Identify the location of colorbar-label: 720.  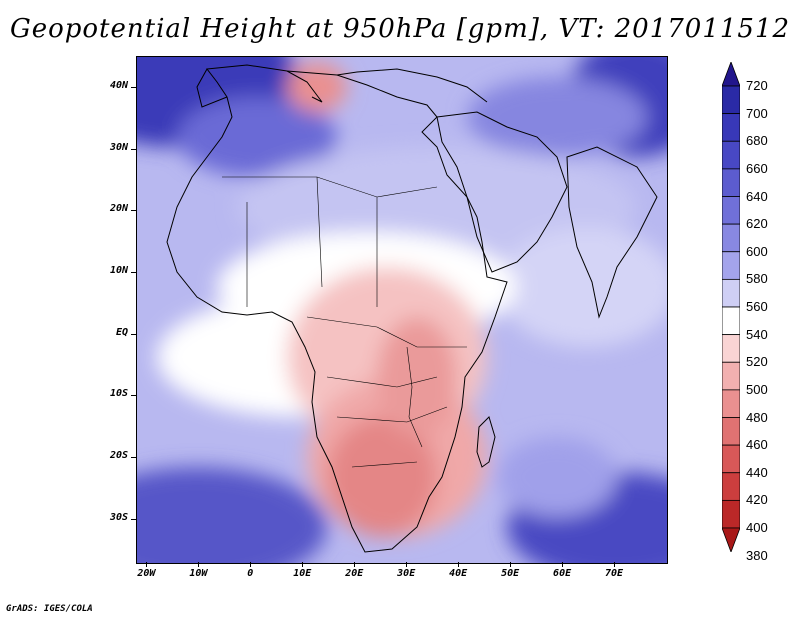
(757, 85).